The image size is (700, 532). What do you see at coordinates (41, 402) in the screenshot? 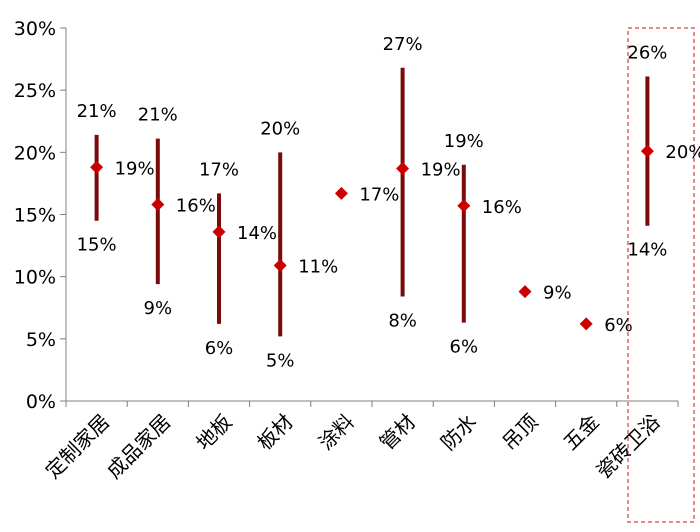
I see `y-tick-label: 0%` at bounding box center [41, 402].